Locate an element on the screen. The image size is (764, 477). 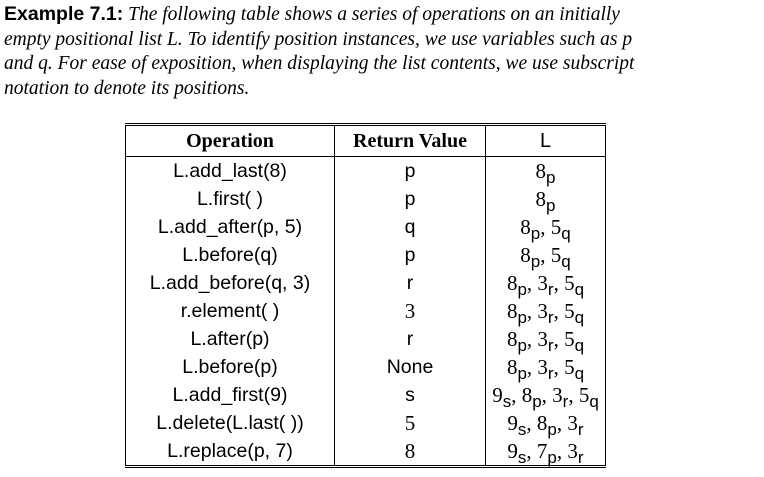
table-row: L.add_last(8) p 8p is located at coordinates (365, 171).